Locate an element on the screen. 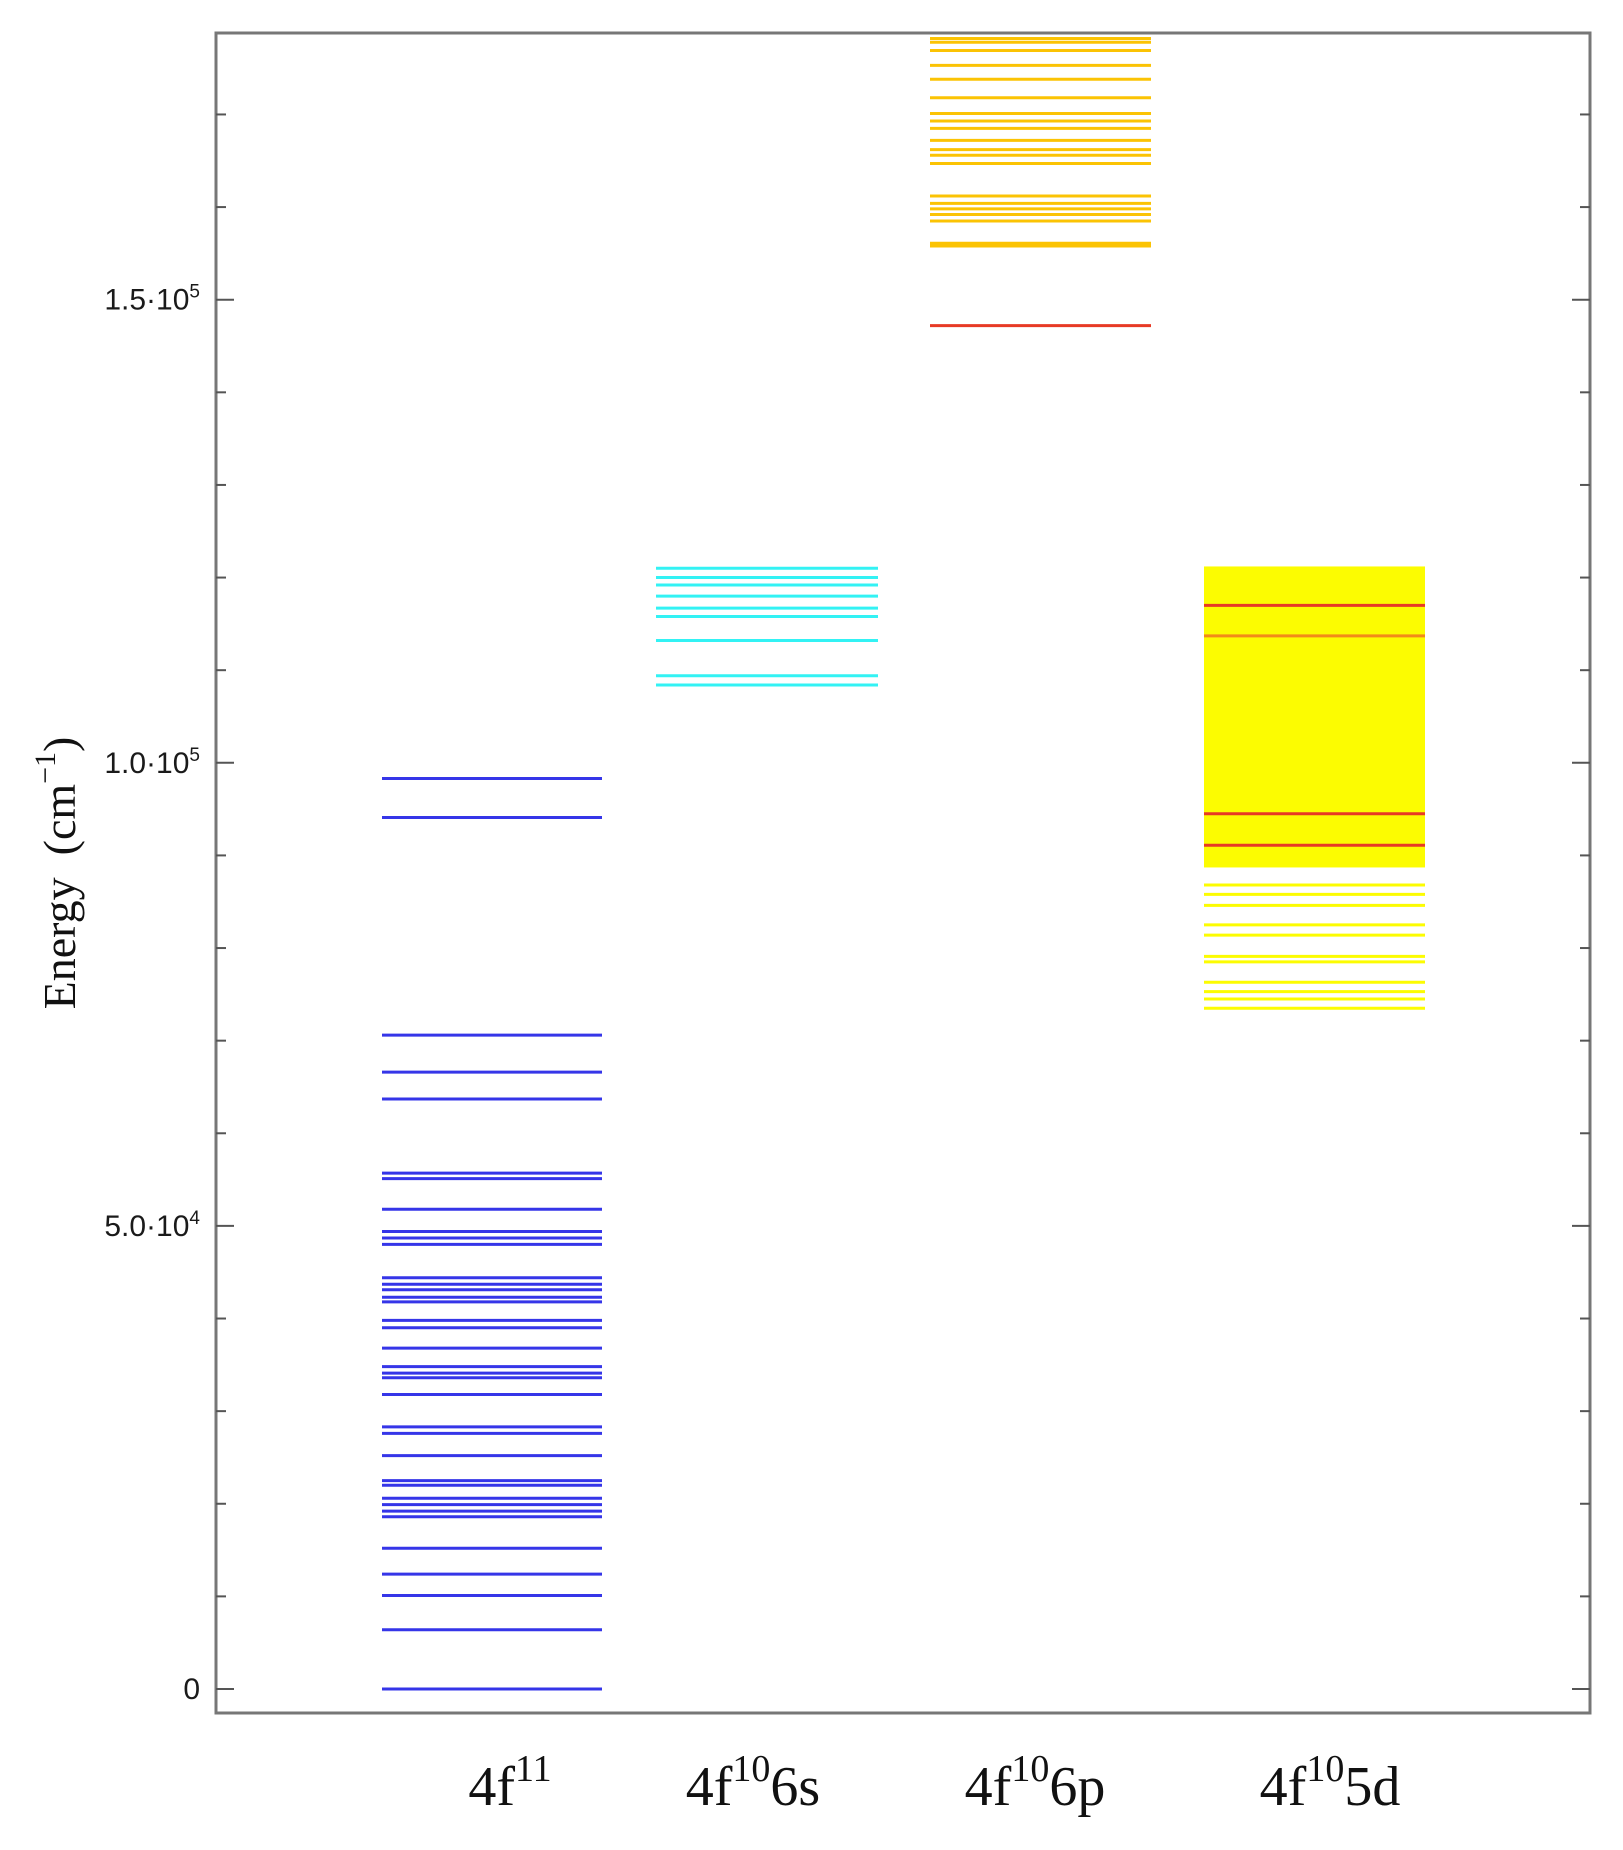 This screenshot has height=1850, width=1623. category-label: 4f106s is located at coordinates (753, 1783).